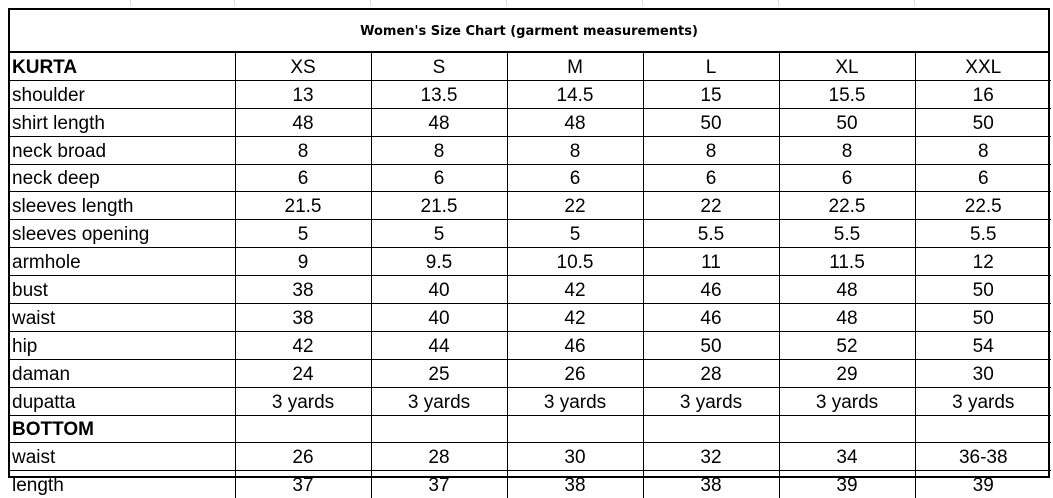  What do you see at coordinates (439, 262) in the screenshot?
I see `table-cell: 9.5` at bounding box center [439, 262].